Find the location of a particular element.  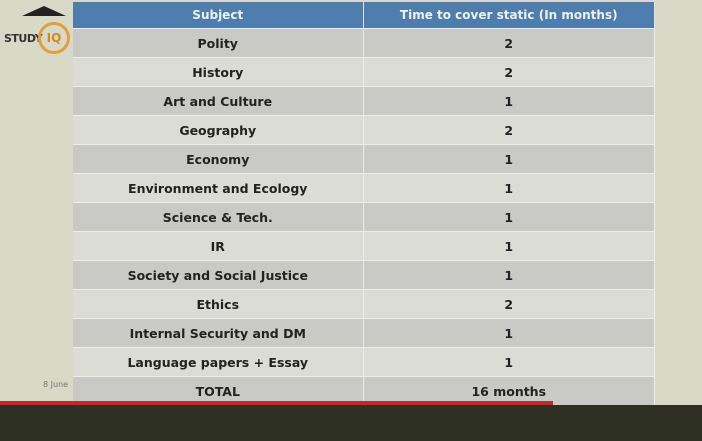

header-cell: Subject is located at coordinates (218, 15).